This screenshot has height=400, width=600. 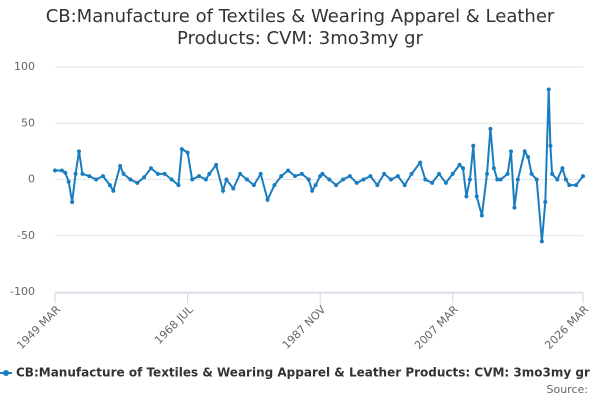 I want to click on y-tick-label: 0, so click(x=31, y=179).